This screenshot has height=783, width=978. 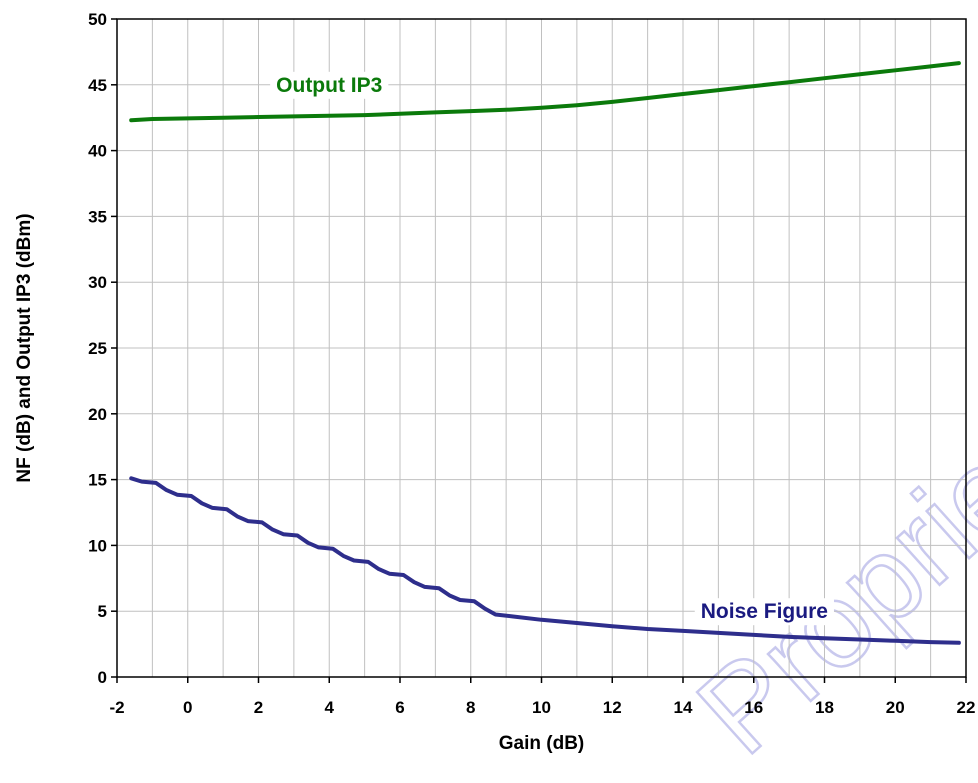 What do you see at coordinates (97, 480) in the screenshot?
I see `y-tick-label: 15` at bounding box center [97, 480].